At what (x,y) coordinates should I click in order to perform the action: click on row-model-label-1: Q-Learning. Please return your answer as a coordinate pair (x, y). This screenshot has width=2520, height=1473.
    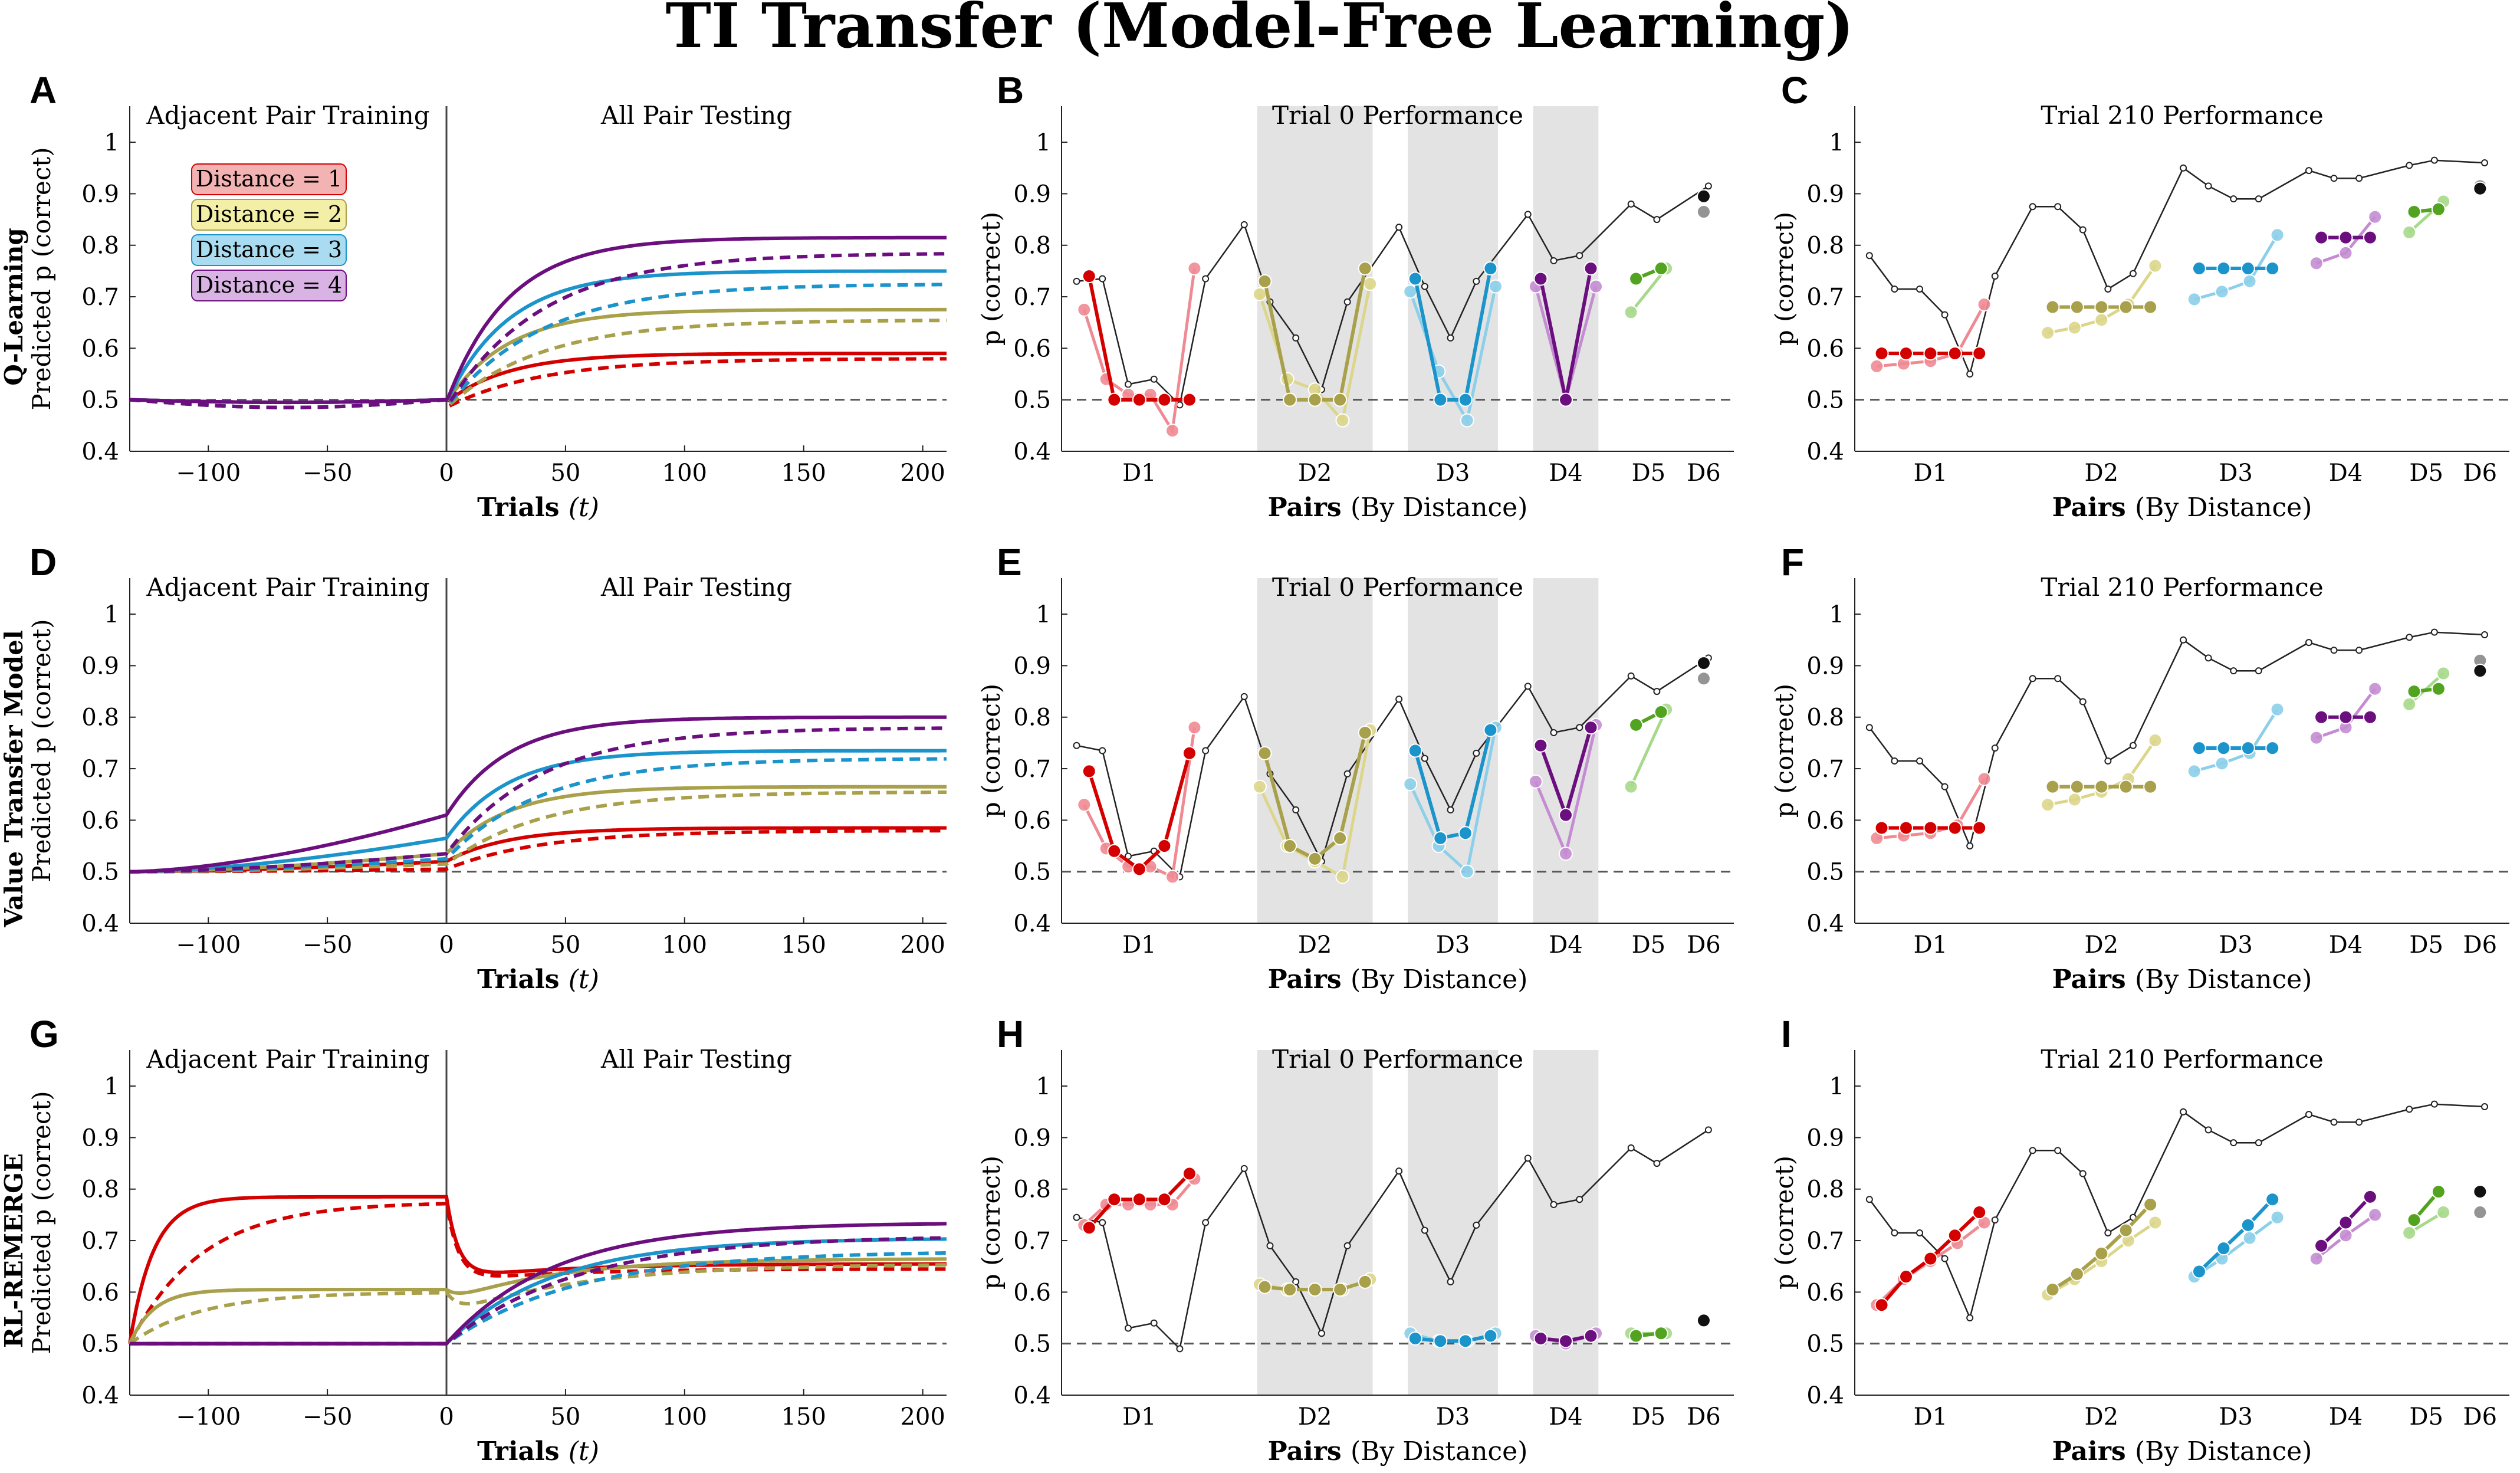
    Looking at the image, I should click on (14, 307).